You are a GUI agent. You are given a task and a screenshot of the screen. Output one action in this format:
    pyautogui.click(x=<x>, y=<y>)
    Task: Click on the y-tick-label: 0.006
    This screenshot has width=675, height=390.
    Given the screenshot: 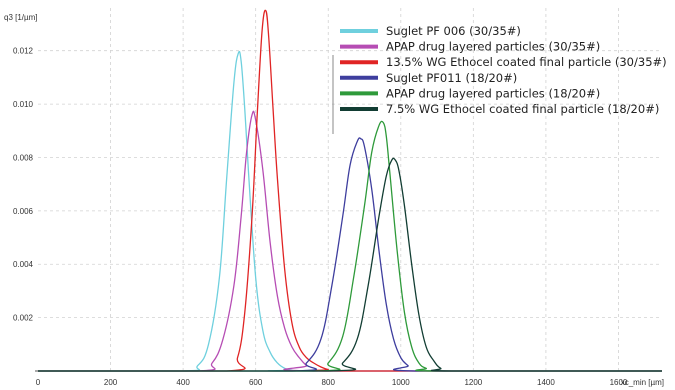 What is the action you would take?
    pyautogui.click(x=23, y=211)
    